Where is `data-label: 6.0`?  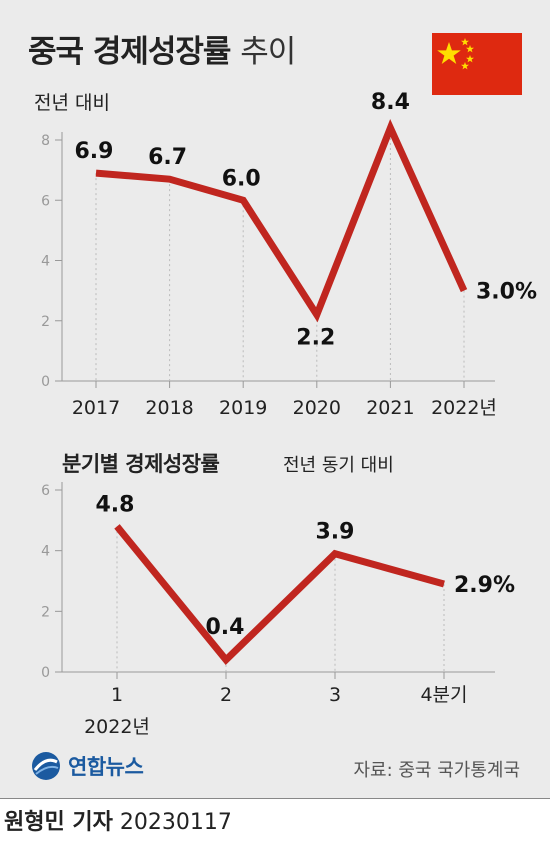
data-label: 6.0 is located at coordinates (241, 178).